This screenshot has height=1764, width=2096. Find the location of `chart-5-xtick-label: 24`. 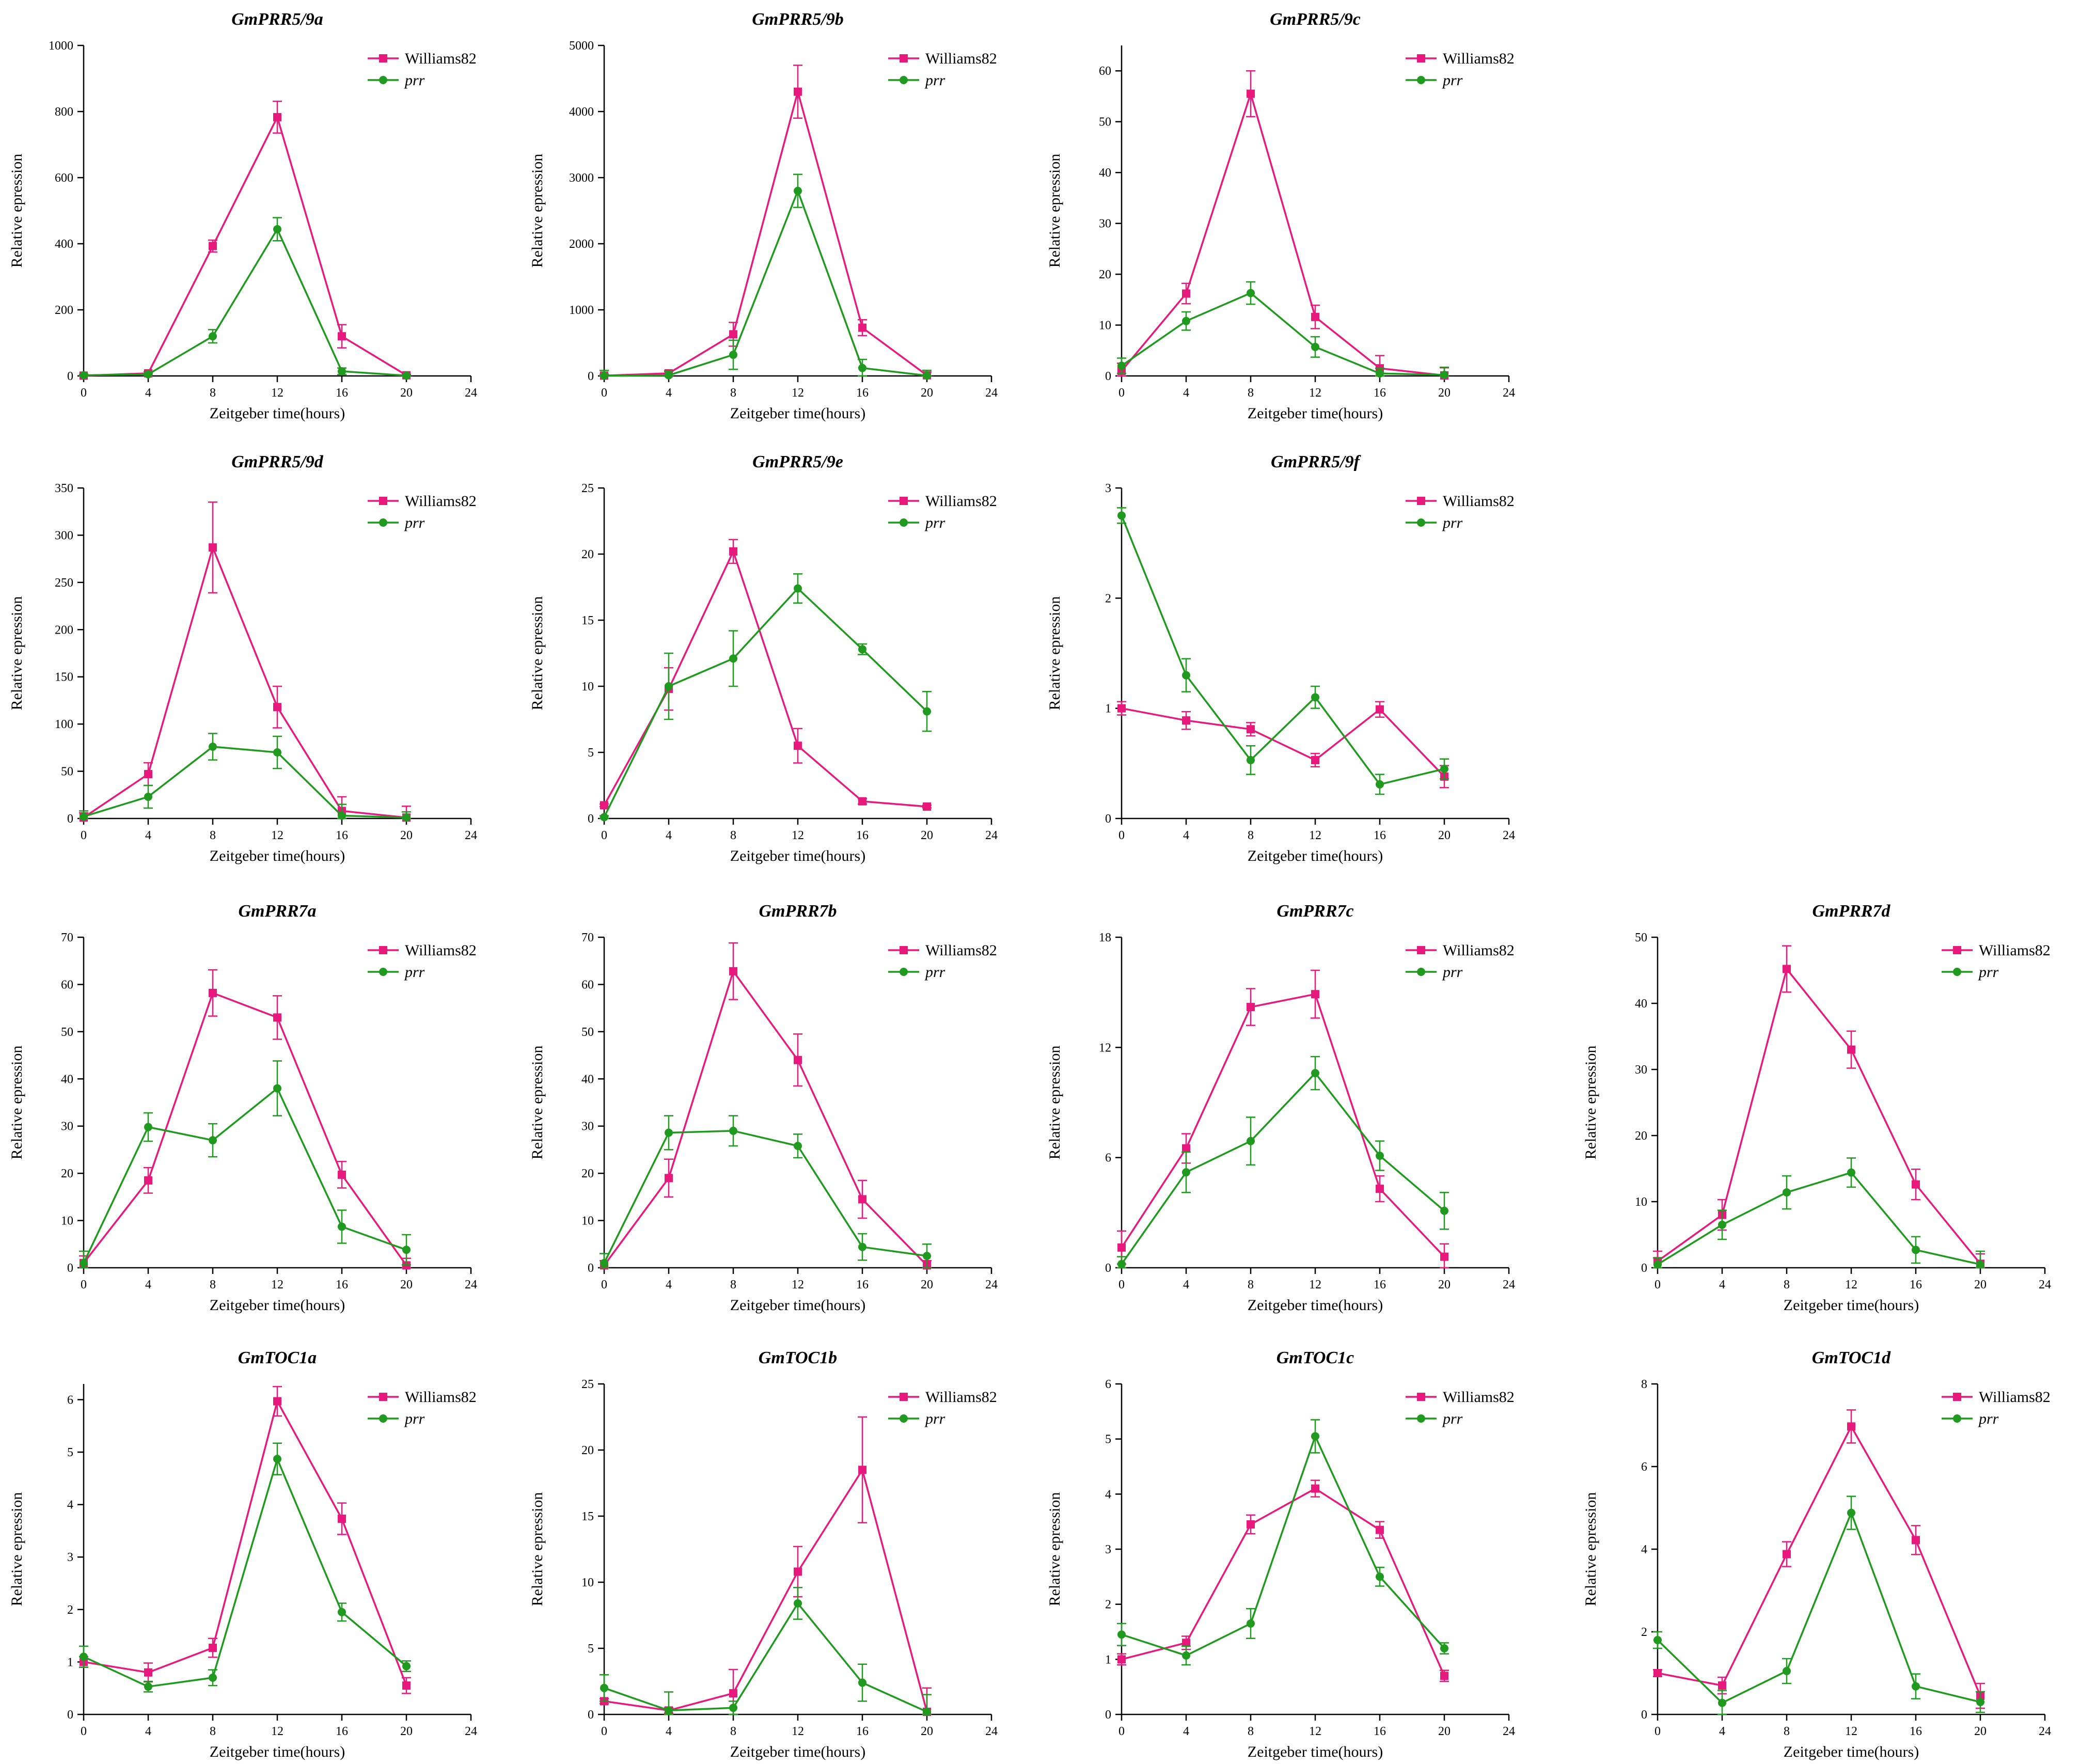

chart-5-xtick-label: 24 is located at coordinates (991, 835).